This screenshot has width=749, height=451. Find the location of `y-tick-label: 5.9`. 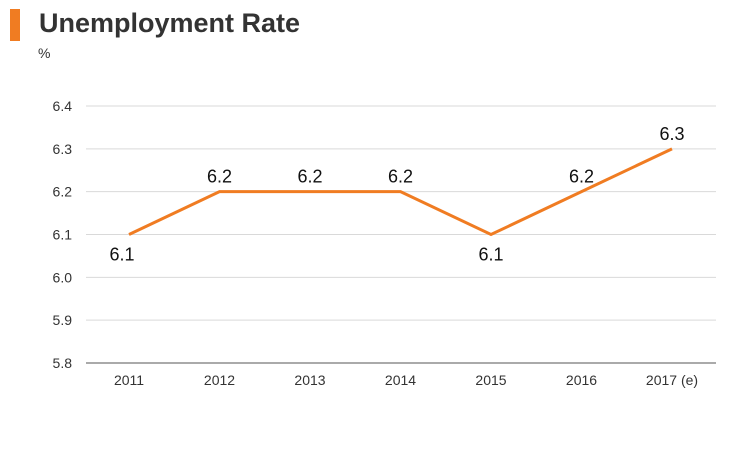

y-tick-label: 5.9 is located at coordinates (63, 320).